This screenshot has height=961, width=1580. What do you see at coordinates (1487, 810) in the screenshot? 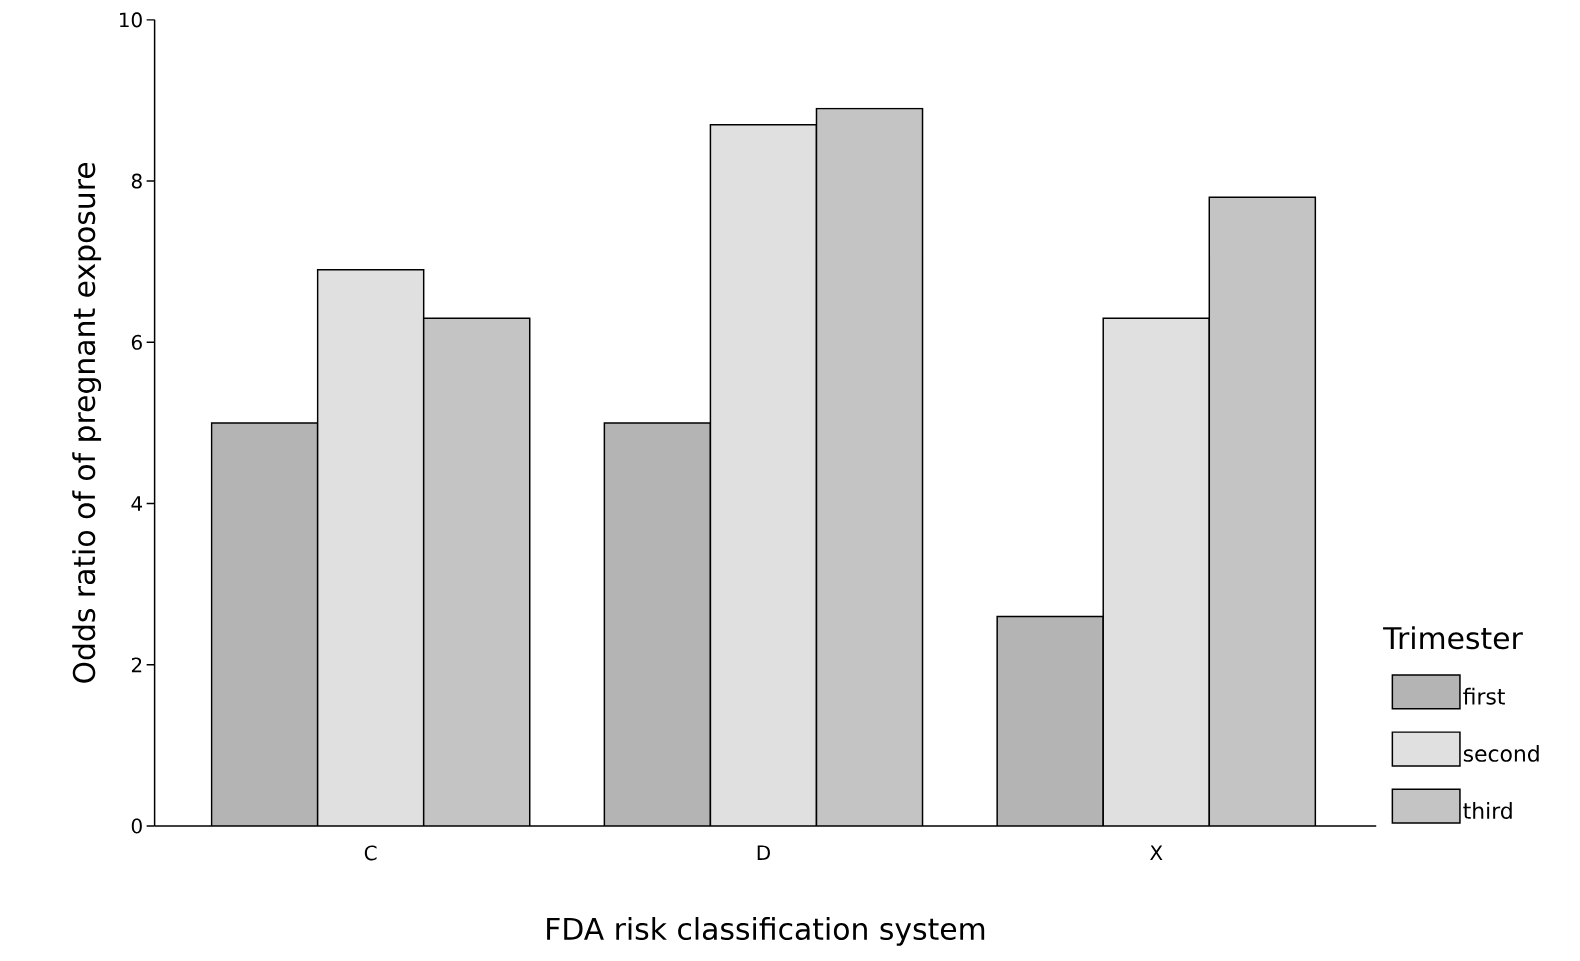
I see `legend-label: third` at bounding box center [1487, 810].